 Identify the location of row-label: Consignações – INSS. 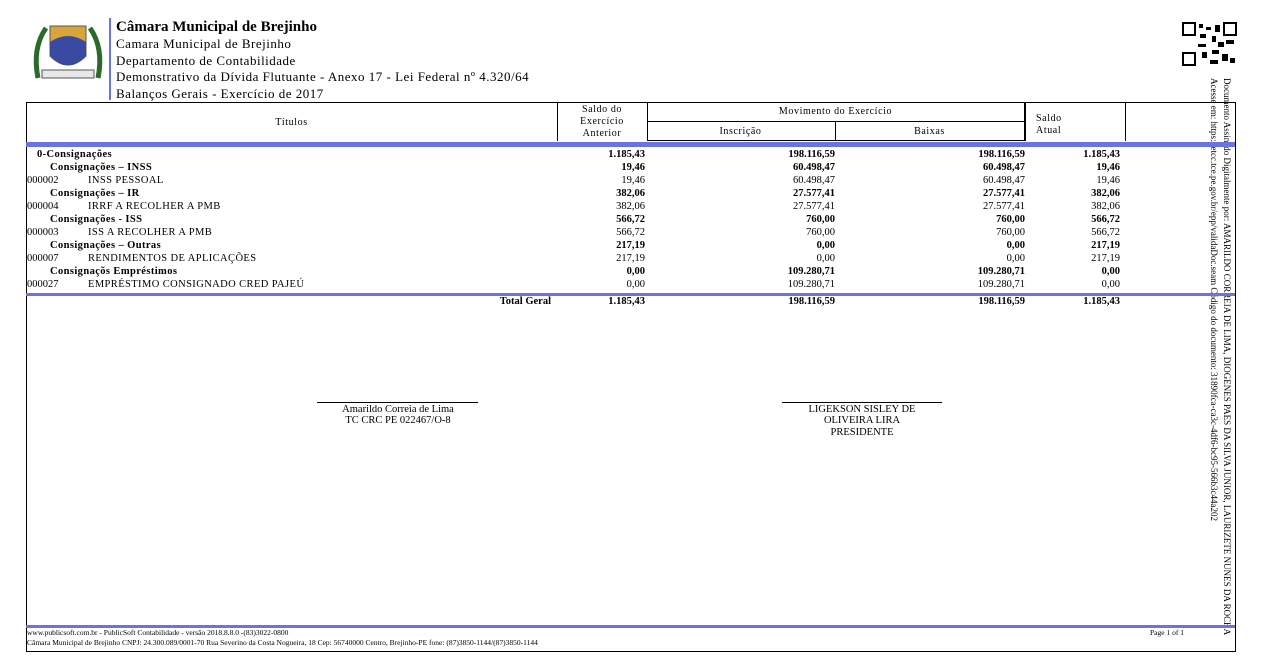
(101, 167).